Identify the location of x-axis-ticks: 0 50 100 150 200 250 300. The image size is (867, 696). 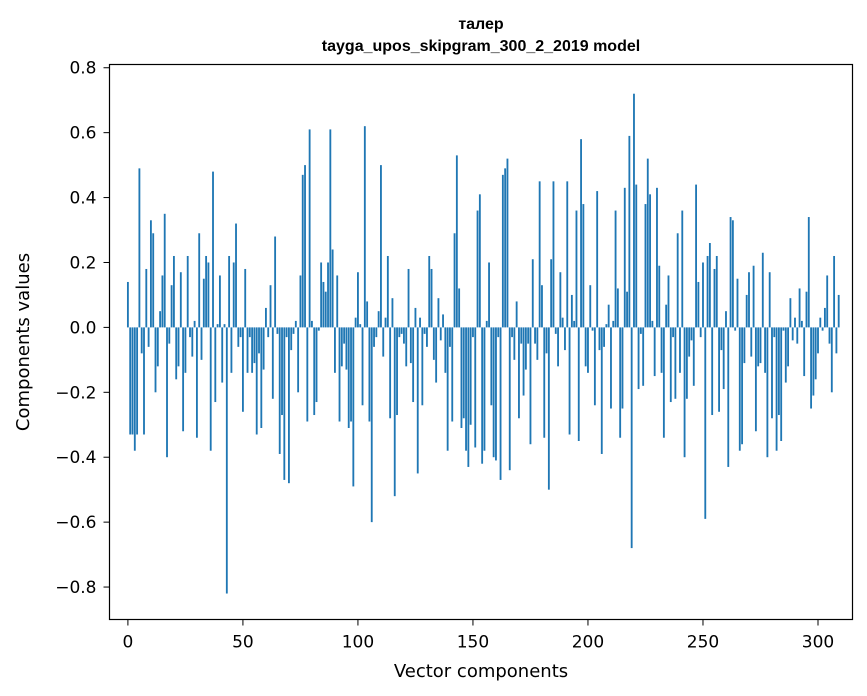
(478, 636).